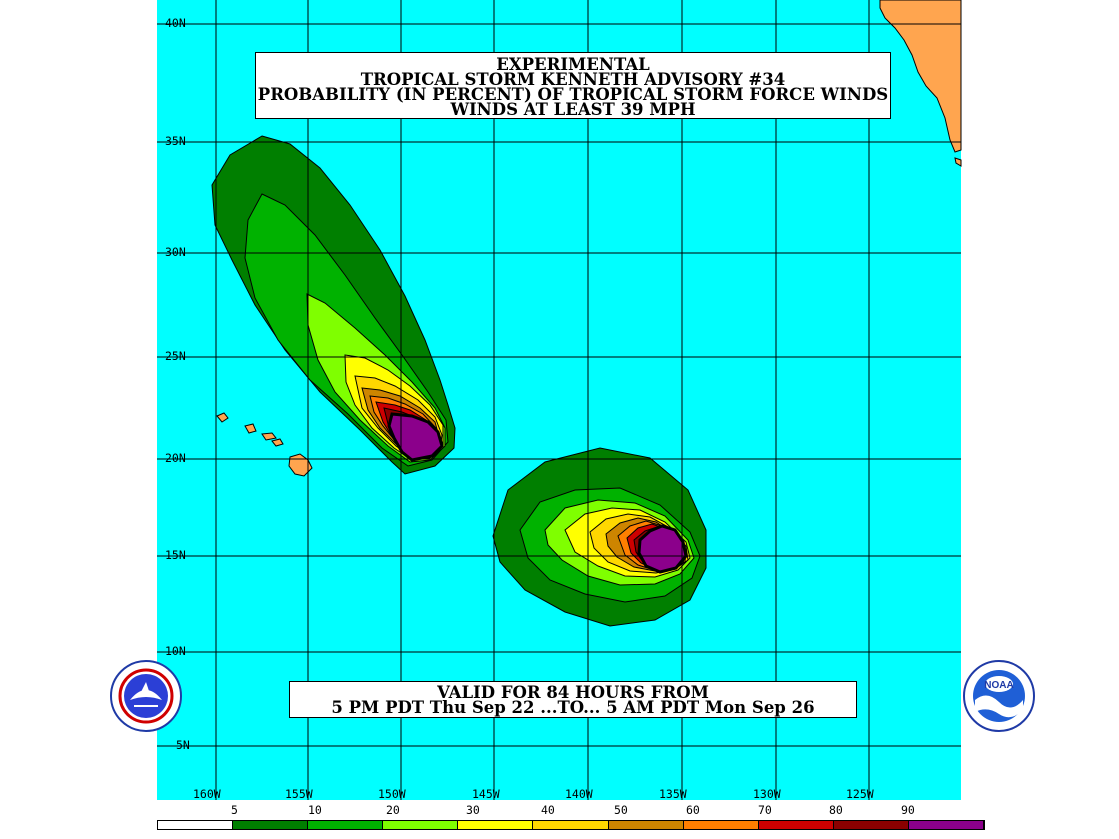  Describe the element at coordinates (183, 745) in the screenshot. I see `lat-label-5n: 5N` at that location.